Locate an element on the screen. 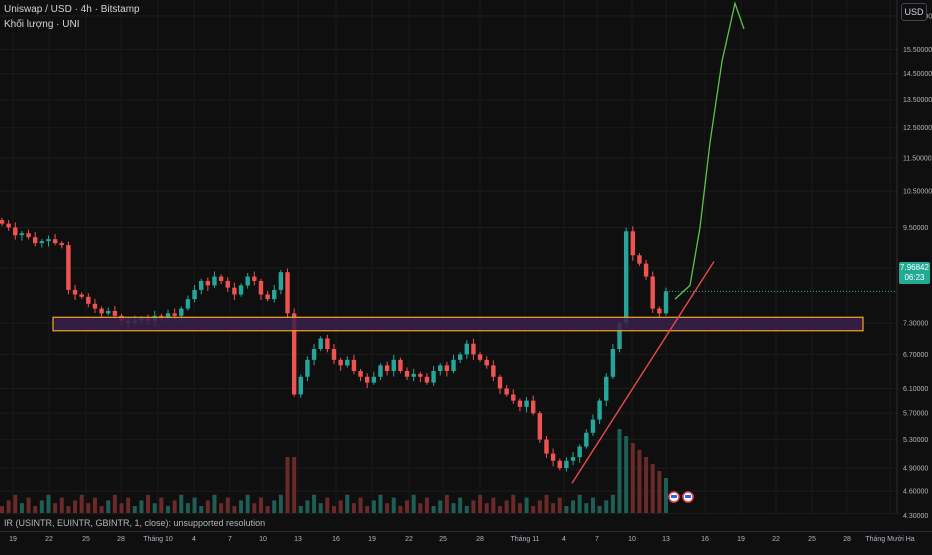 Image resolution: width=932 pixels, height=555 pixels. last-price-value: 7.96842 is located at coordinates (914, 267).